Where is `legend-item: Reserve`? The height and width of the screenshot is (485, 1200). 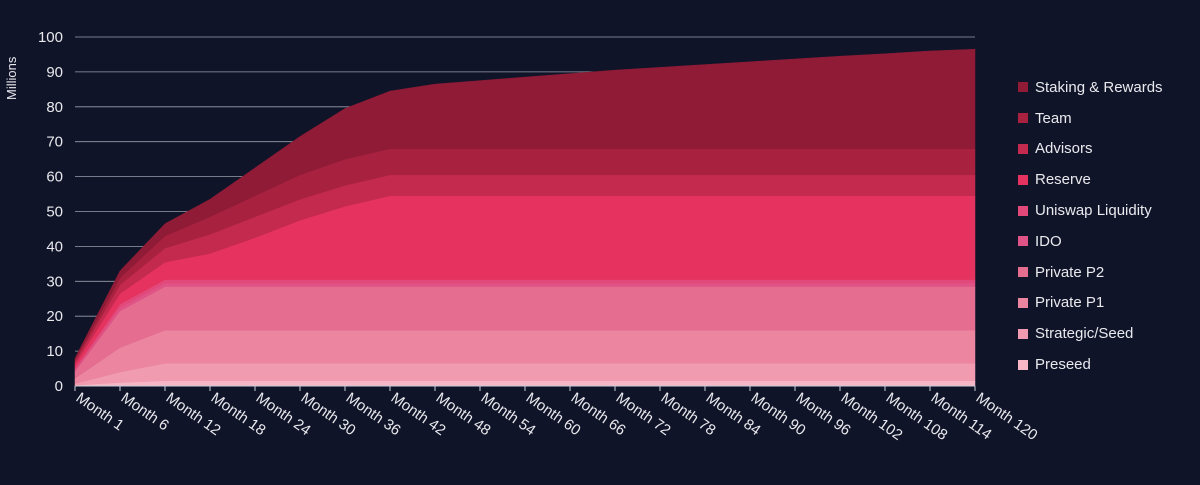
legend-item: Reserve is located at coordinates (1090, 179).